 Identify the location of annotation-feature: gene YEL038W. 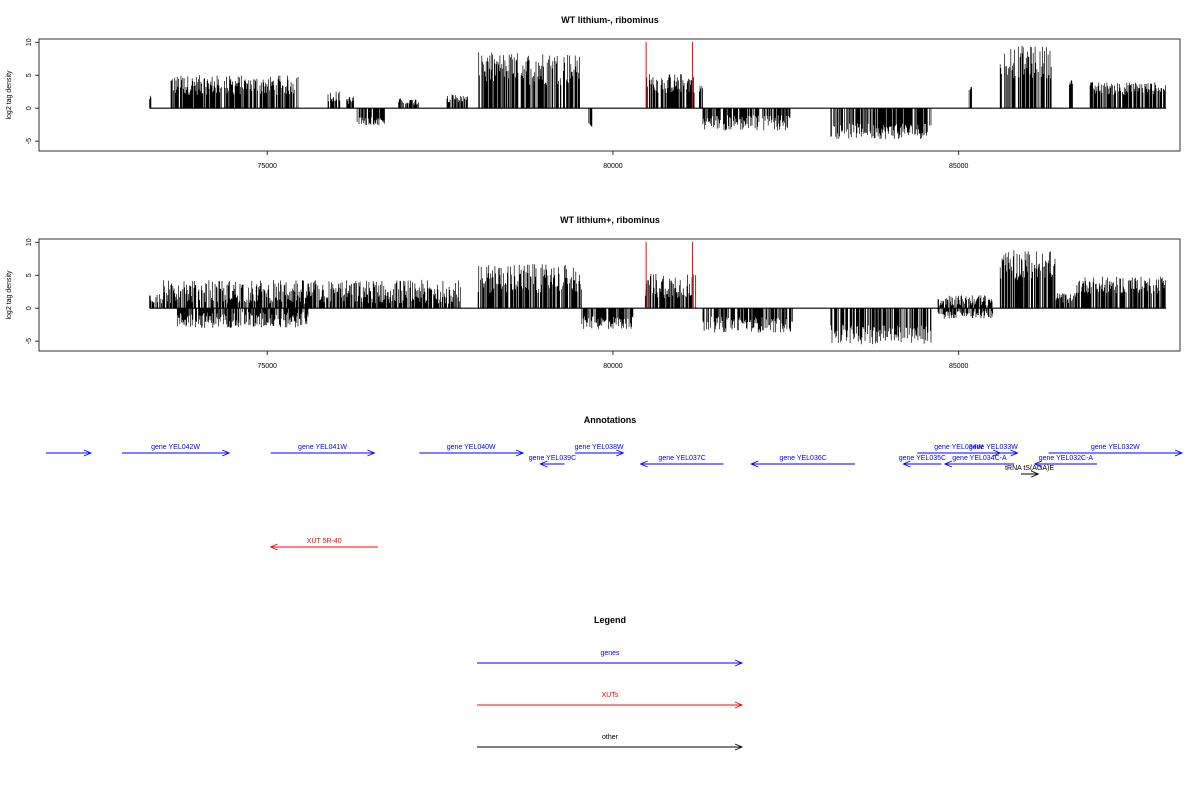
(600, 450).